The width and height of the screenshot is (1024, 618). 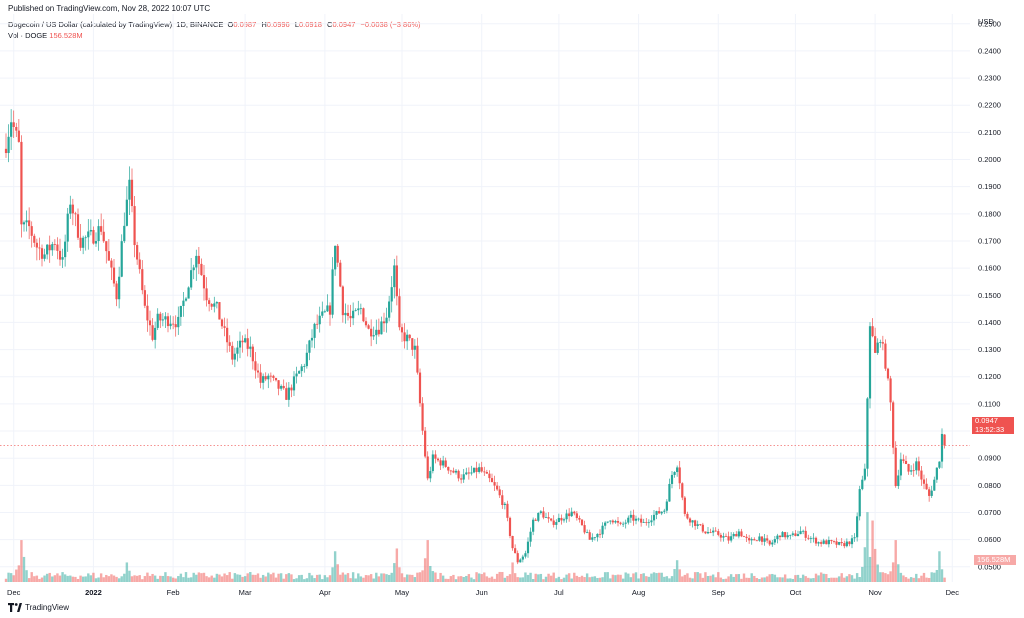 I want to click on volume-value: 156.528M, so click(x=66, y=35).